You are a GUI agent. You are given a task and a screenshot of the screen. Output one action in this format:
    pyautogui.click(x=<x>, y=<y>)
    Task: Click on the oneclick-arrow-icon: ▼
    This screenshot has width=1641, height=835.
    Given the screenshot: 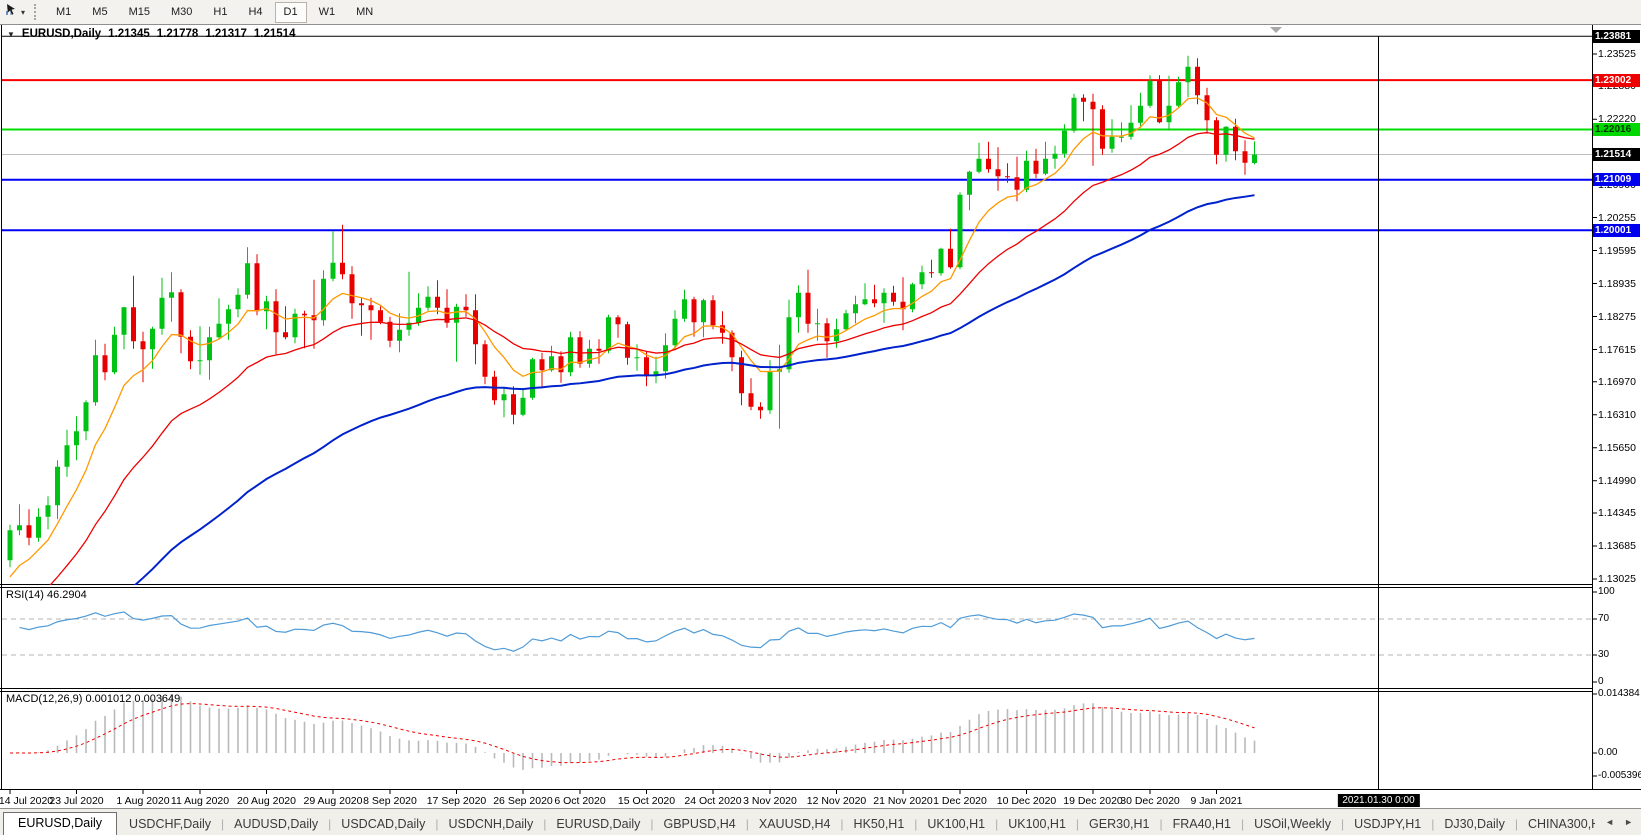 What is the action you would take?
    pyautogui.click(x=11, y=34)
    